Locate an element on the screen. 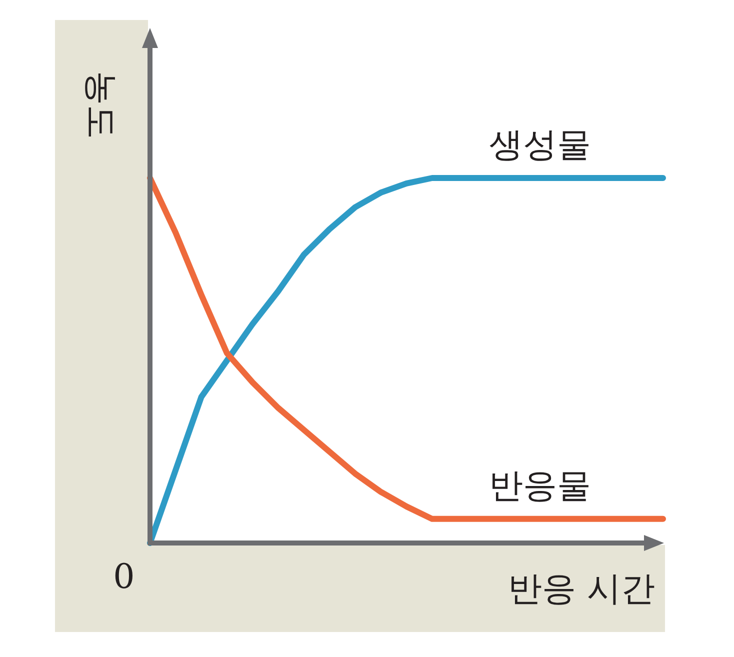  text: 0 is located at coordinates (124, 577).